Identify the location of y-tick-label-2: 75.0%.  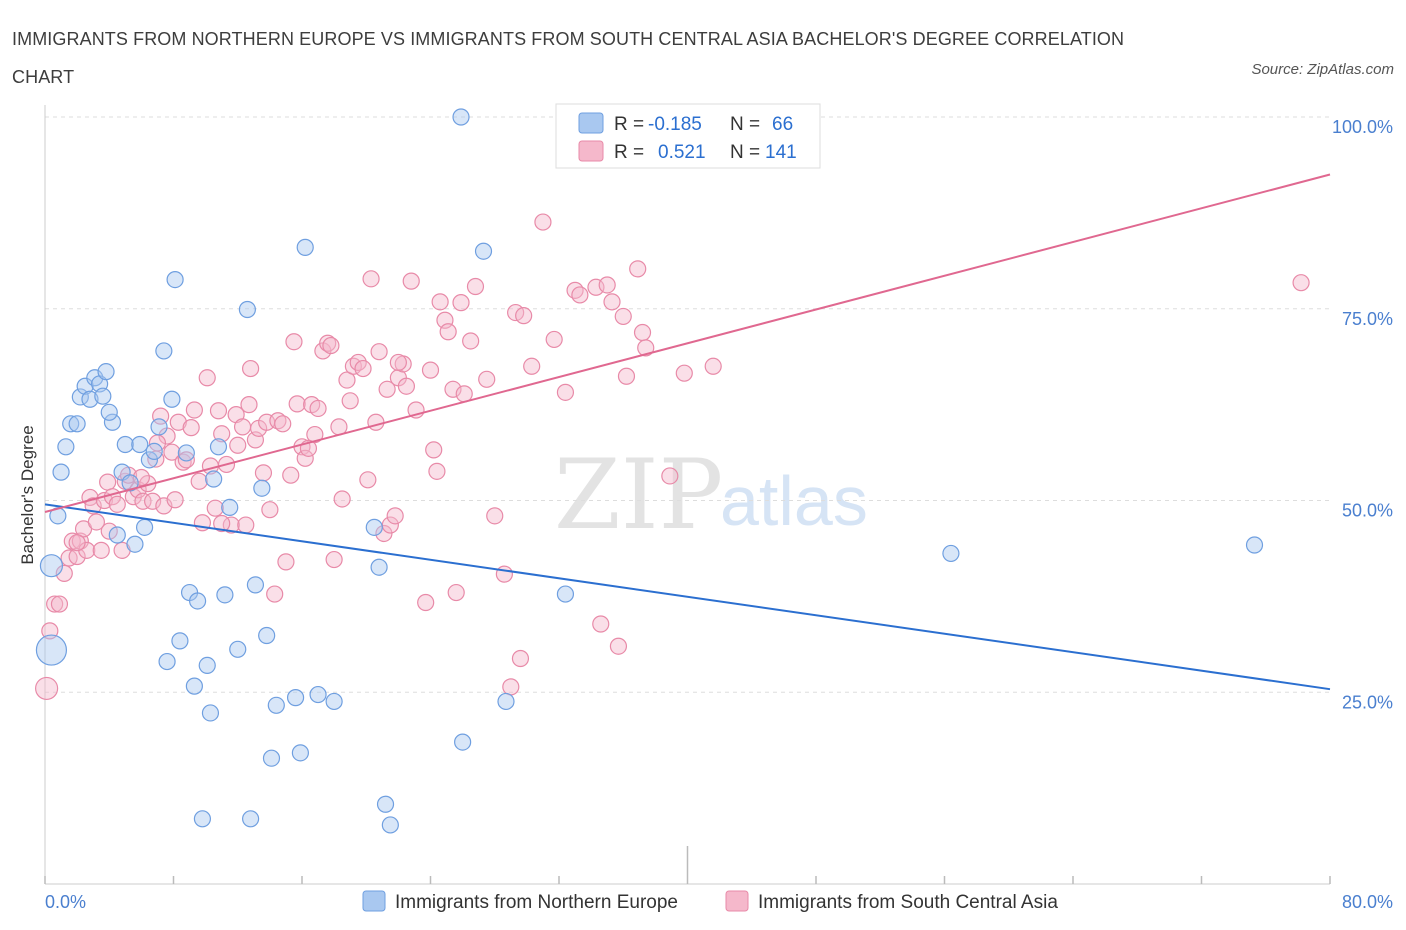
(1367, 319).